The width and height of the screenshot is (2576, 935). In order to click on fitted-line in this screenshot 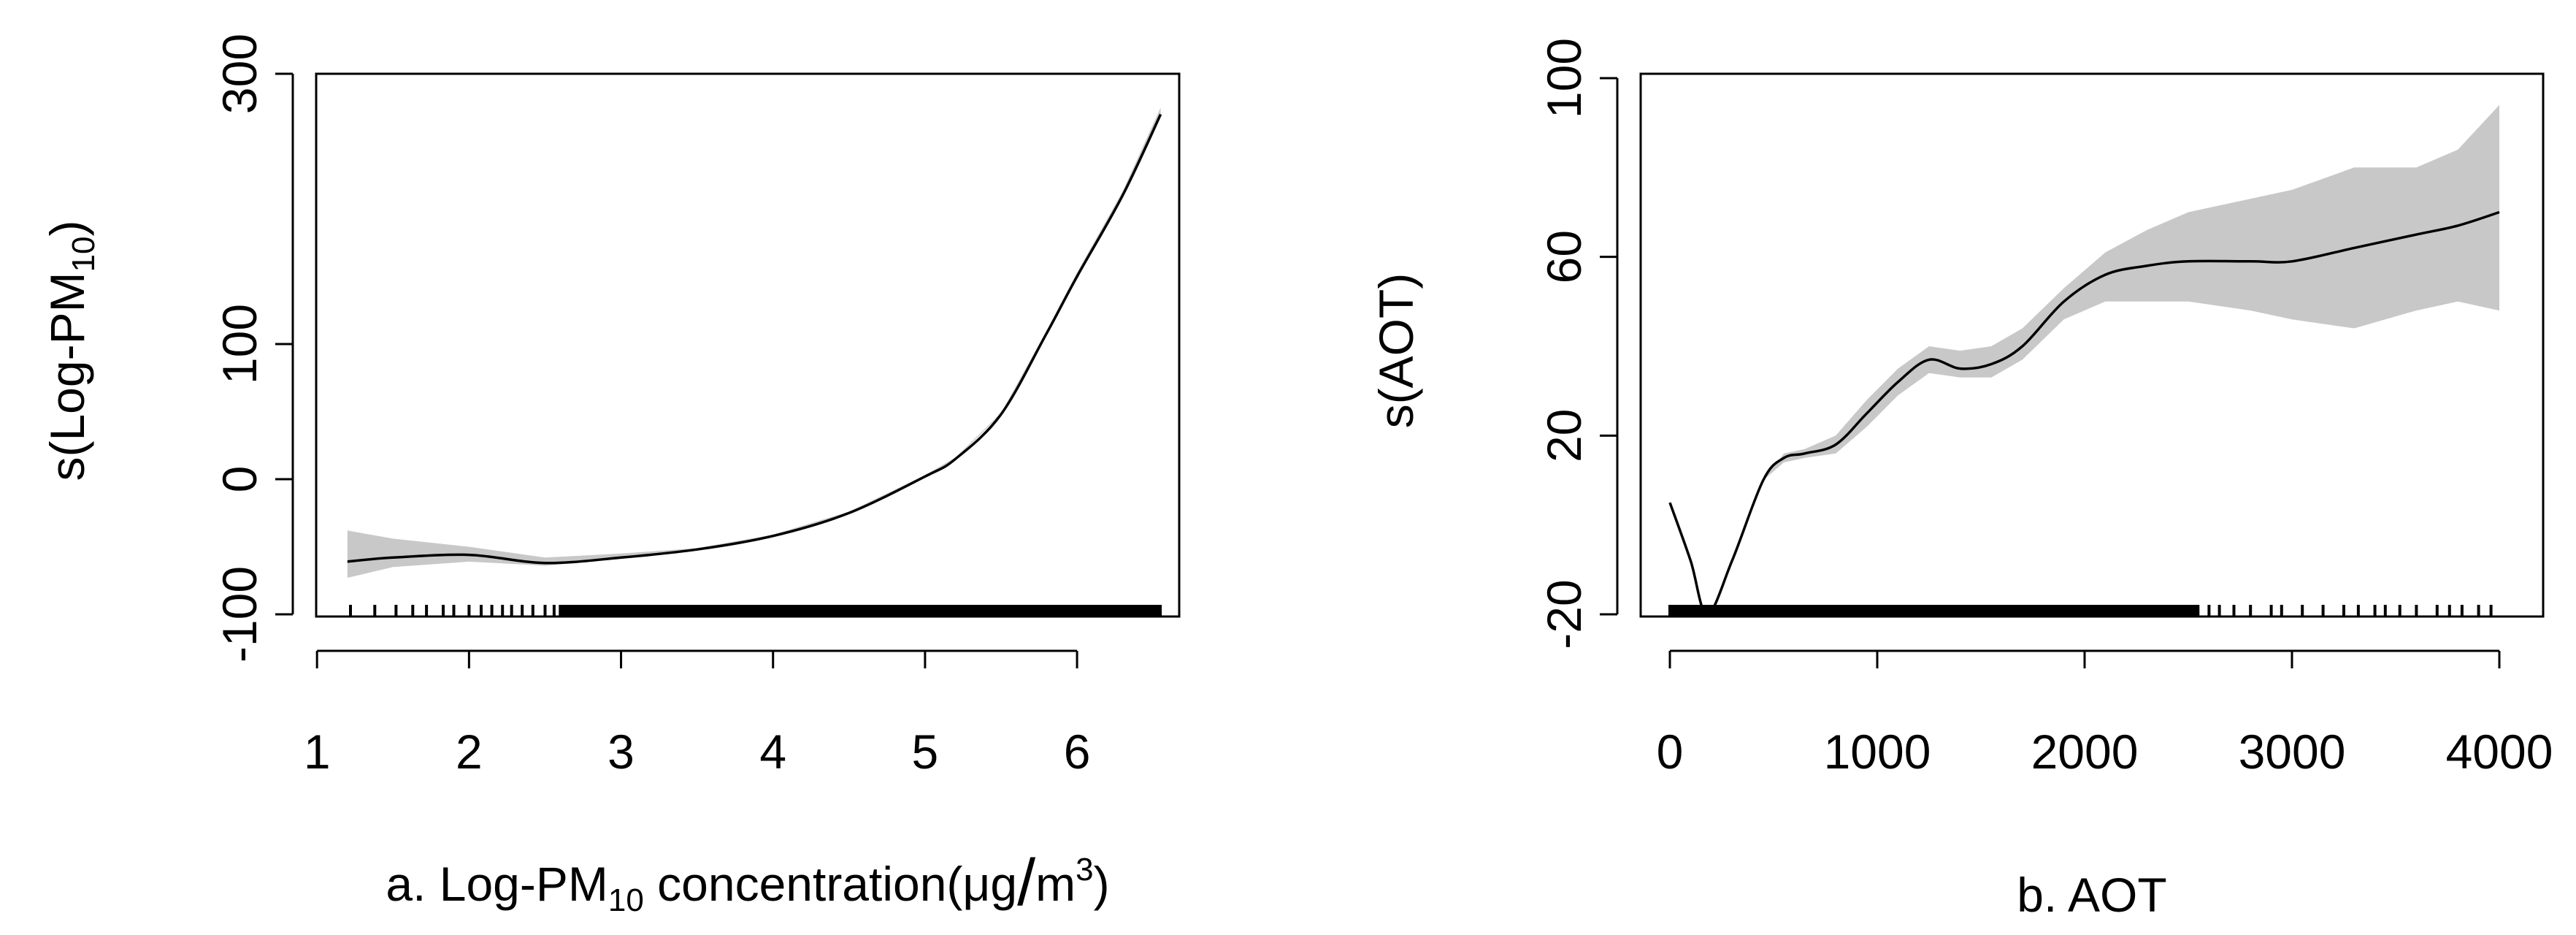, I will do `click(2084, 413)`.